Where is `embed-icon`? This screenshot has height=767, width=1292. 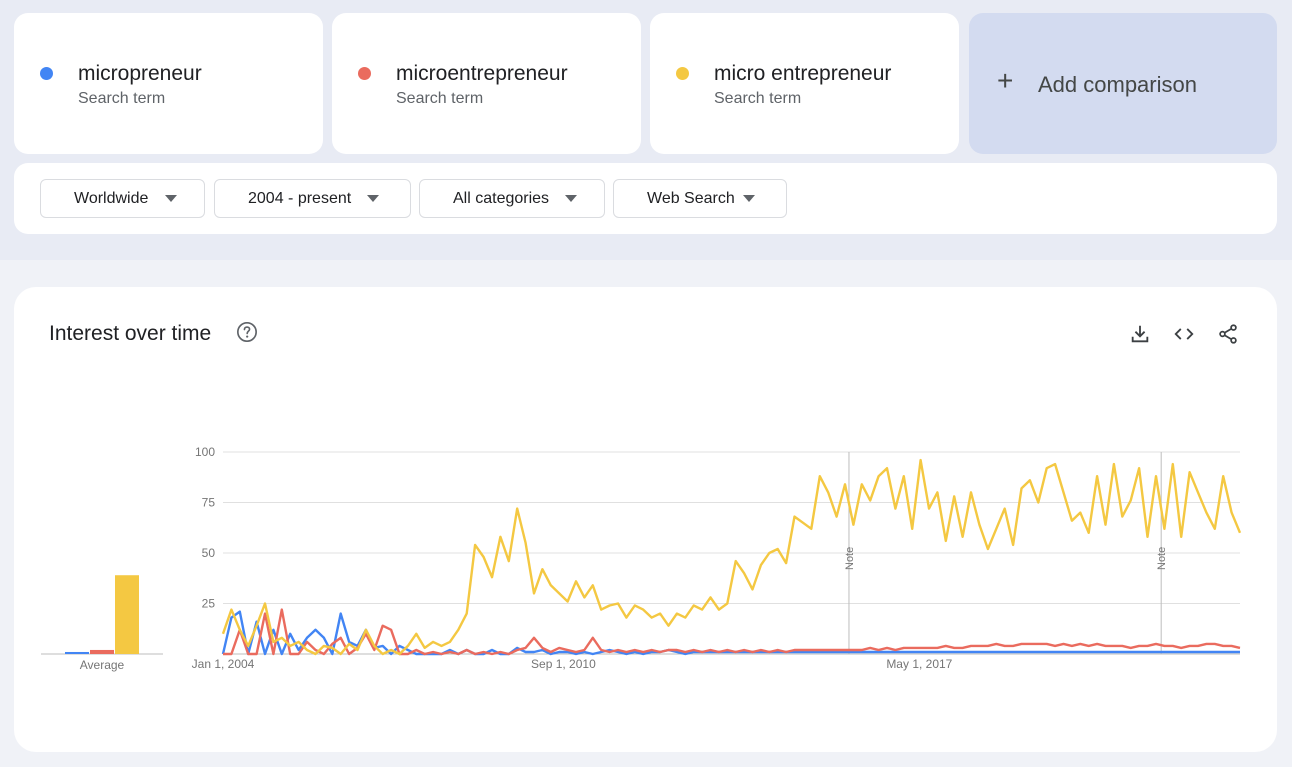 embed-icon is located at coordinates (1184, 334).